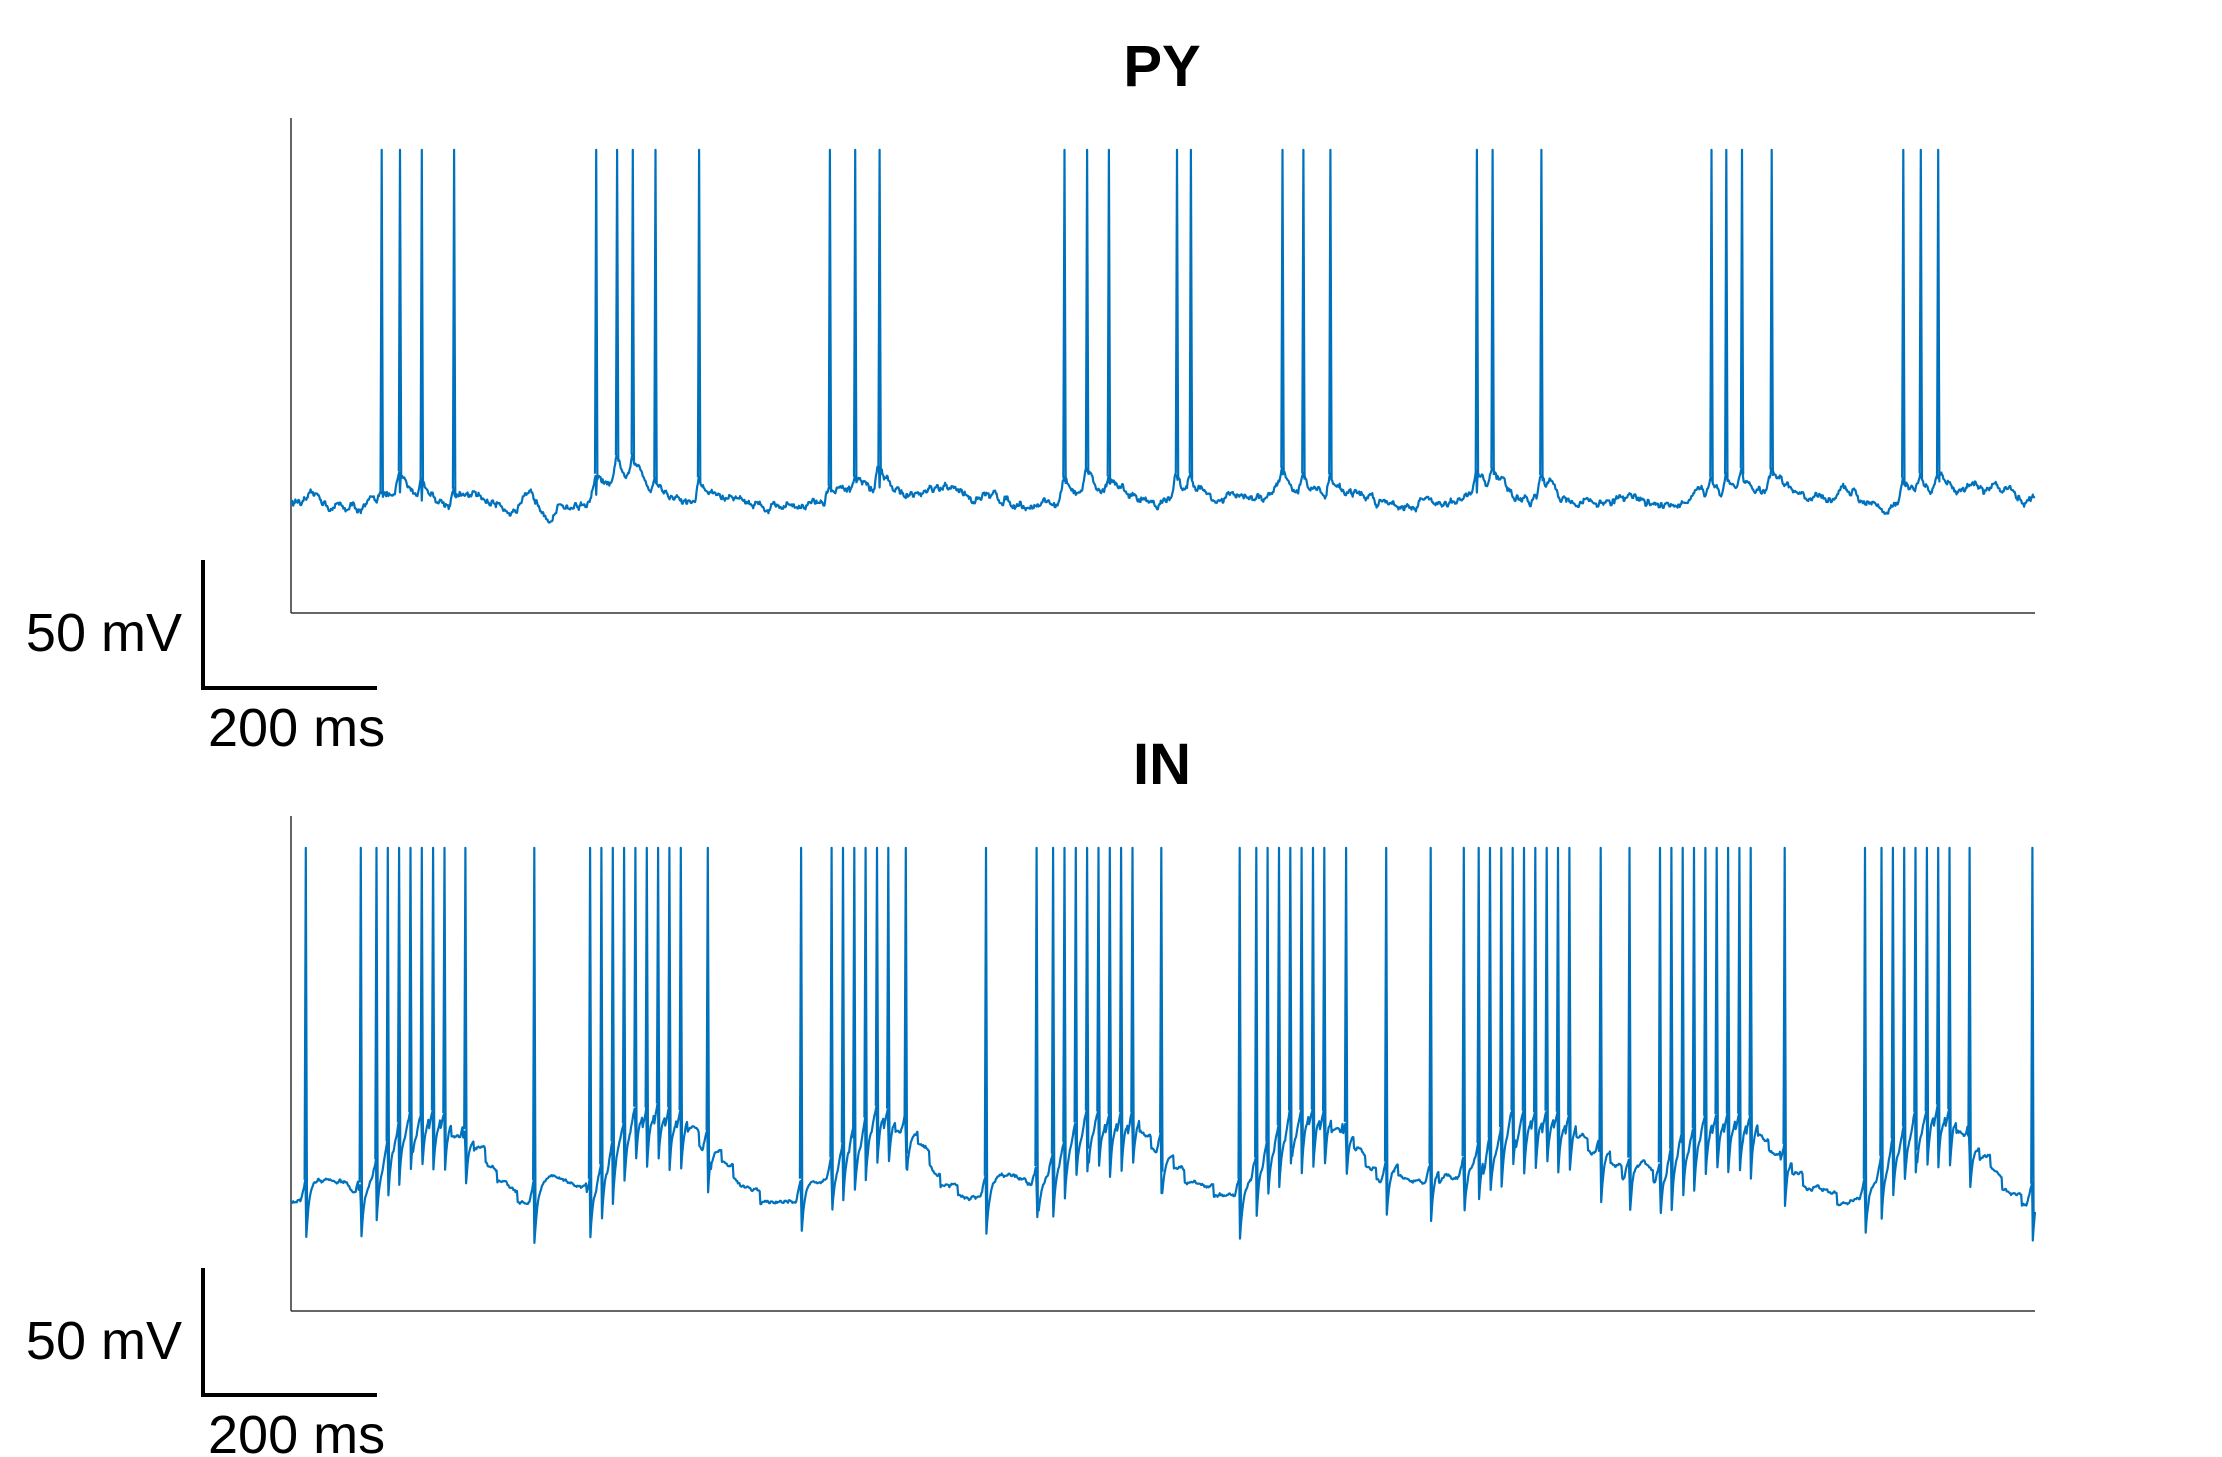 The image size is (2222, 1457). What do you see at coordinates (1161, 66) in the screenshot?
I see `py-panel-title: PY` at bounding box center [1161, 66].